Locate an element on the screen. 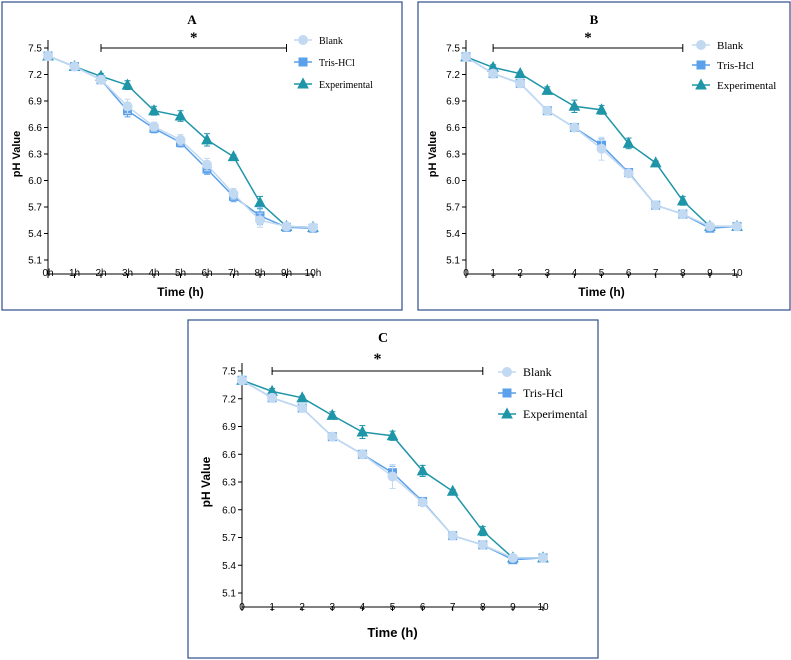 The width and height of the screenshot is (791, 660). x-tick-label: 2 is located at coordinates (520, 273).